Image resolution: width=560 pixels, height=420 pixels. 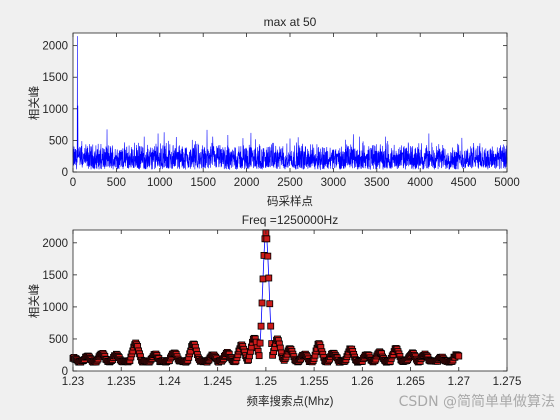 What do you see at coordinates (290, 22) in the screenshot?
I see `top-chart-title: max at 50` at bounding box center [290, 22].